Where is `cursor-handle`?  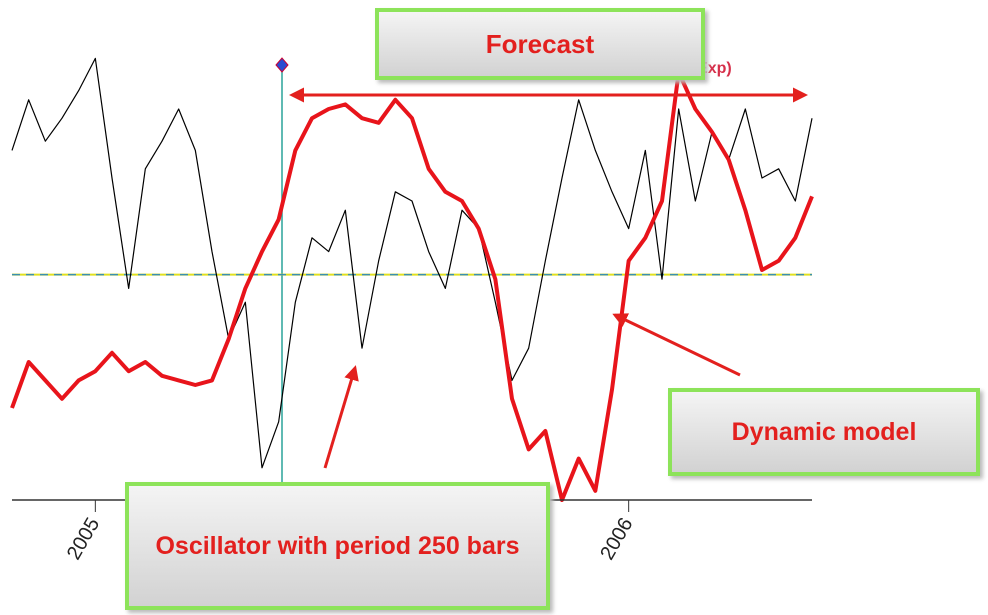
cursor-handle is located at coordinates (282, 65).